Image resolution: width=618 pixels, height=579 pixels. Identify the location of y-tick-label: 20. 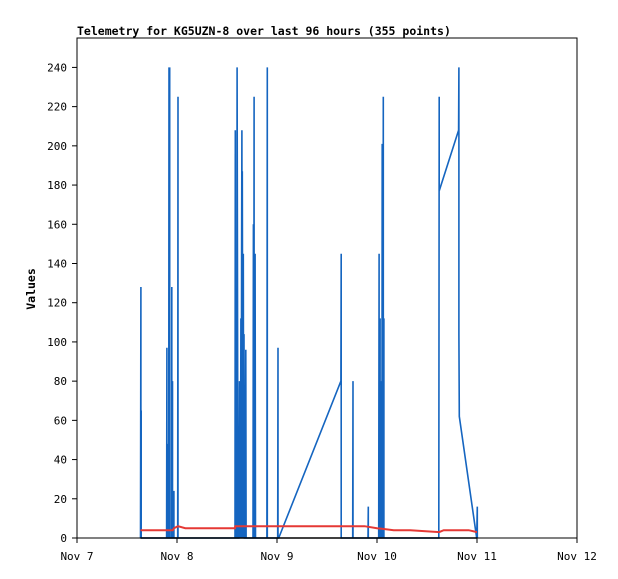
(60, 499).